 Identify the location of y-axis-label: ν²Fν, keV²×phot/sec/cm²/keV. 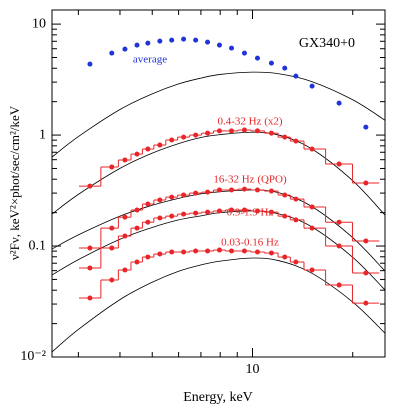
(14, 182).